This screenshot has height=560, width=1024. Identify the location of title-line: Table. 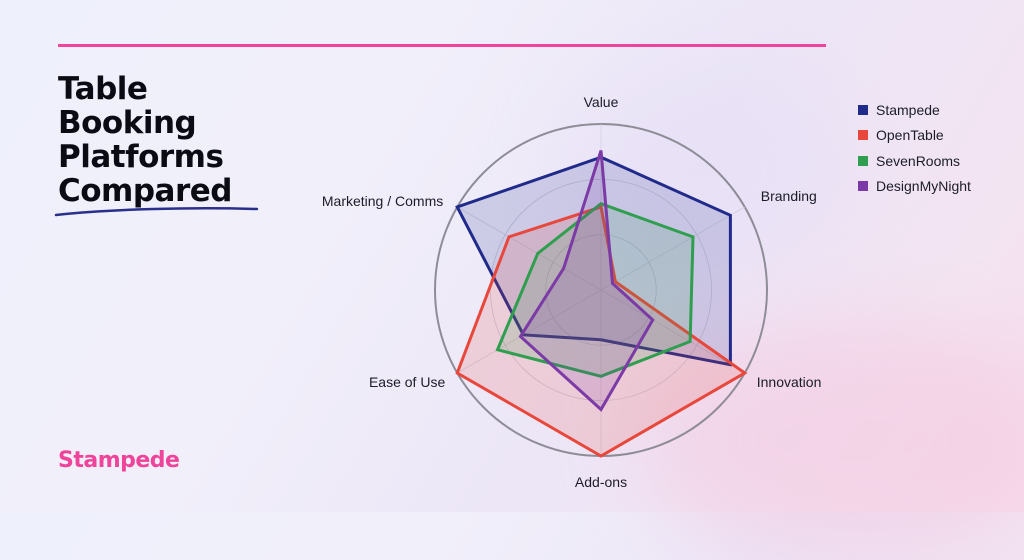
(103, 89).